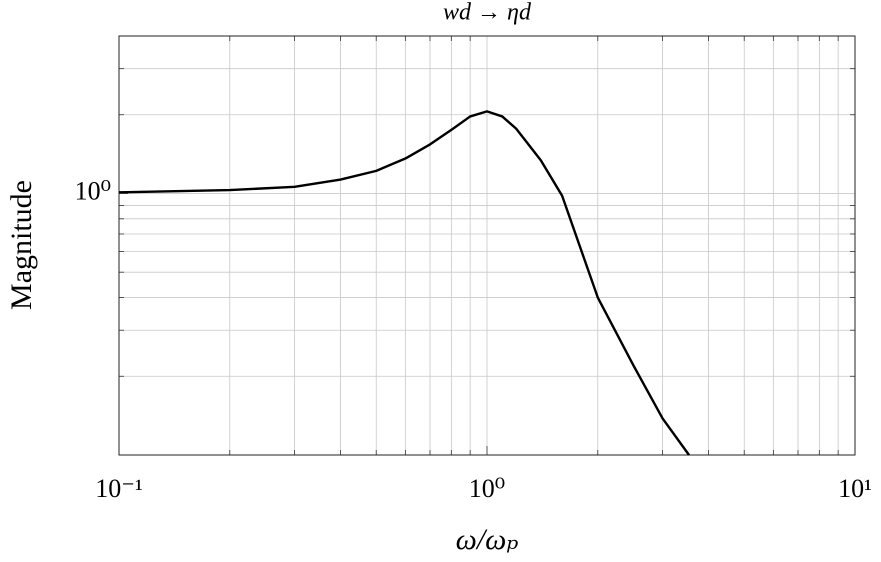  I want to click on chart-title: wd → ηd, so click(487, 13).